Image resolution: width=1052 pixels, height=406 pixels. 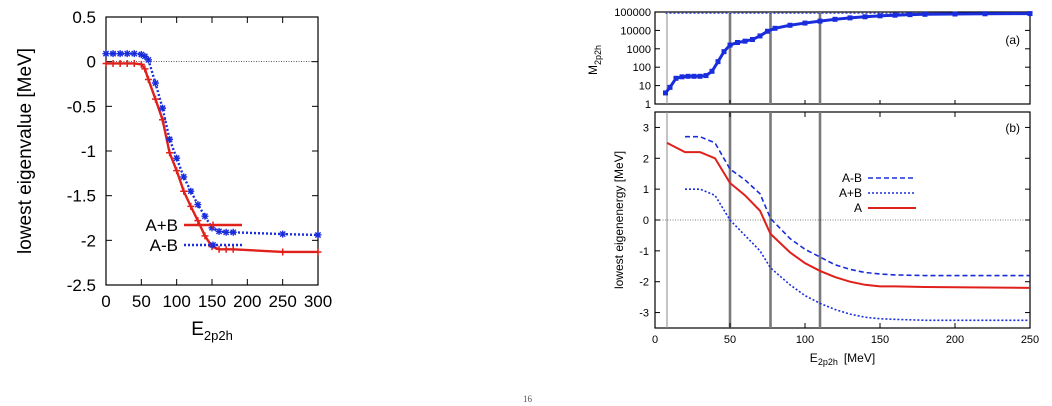 What do you see at coordinates (105, 301) in the screenshot?
I see `left-x-tick-label: 0` at bounding box center [105, 301].